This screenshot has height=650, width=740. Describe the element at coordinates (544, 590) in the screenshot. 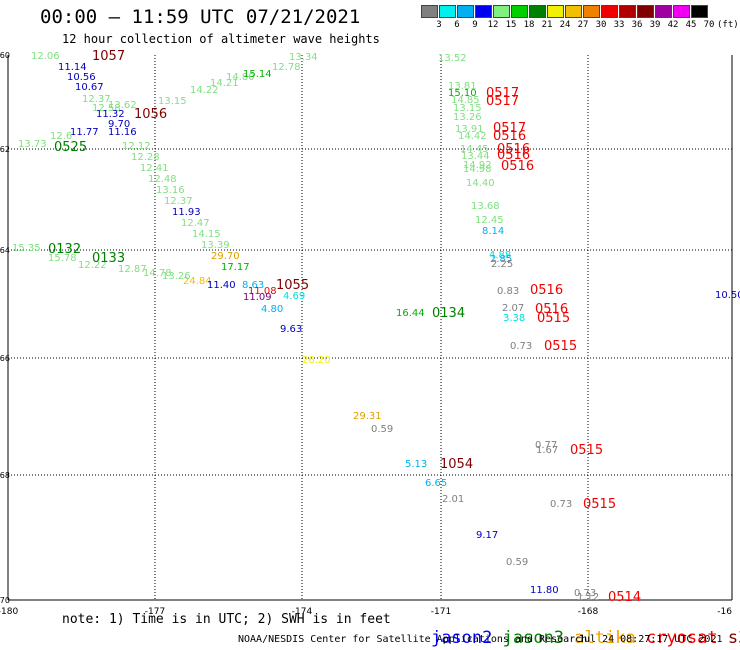

I see `wave-height-value: 11.80` at that location.